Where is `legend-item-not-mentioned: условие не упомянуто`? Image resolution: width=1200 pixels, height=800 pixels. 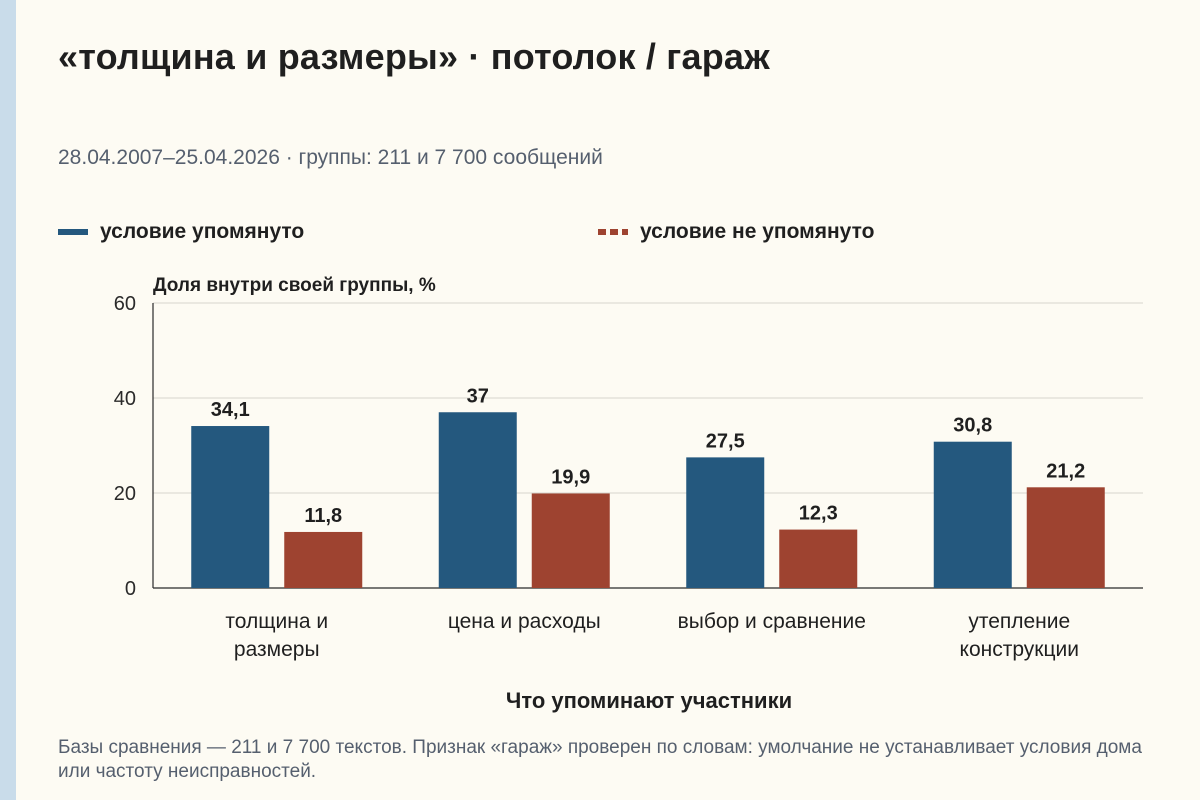 legend-item-not-mentioned: условие не упомянуто is located at coordinates (736, 232).